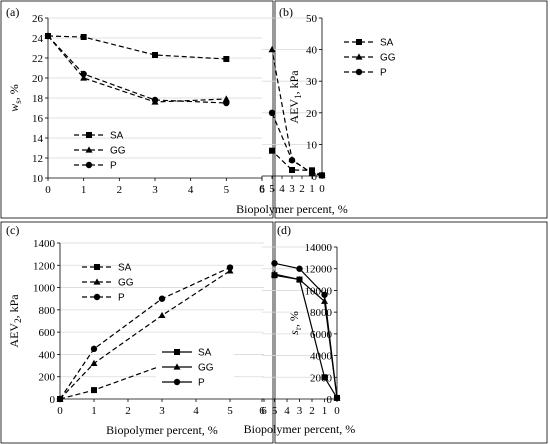 This screenshot has height=444, width=550. What do you see at coordinates (321, 313) in the screenshot?
I see `y-tick-label: 8000` at bounding box center [321, 313].